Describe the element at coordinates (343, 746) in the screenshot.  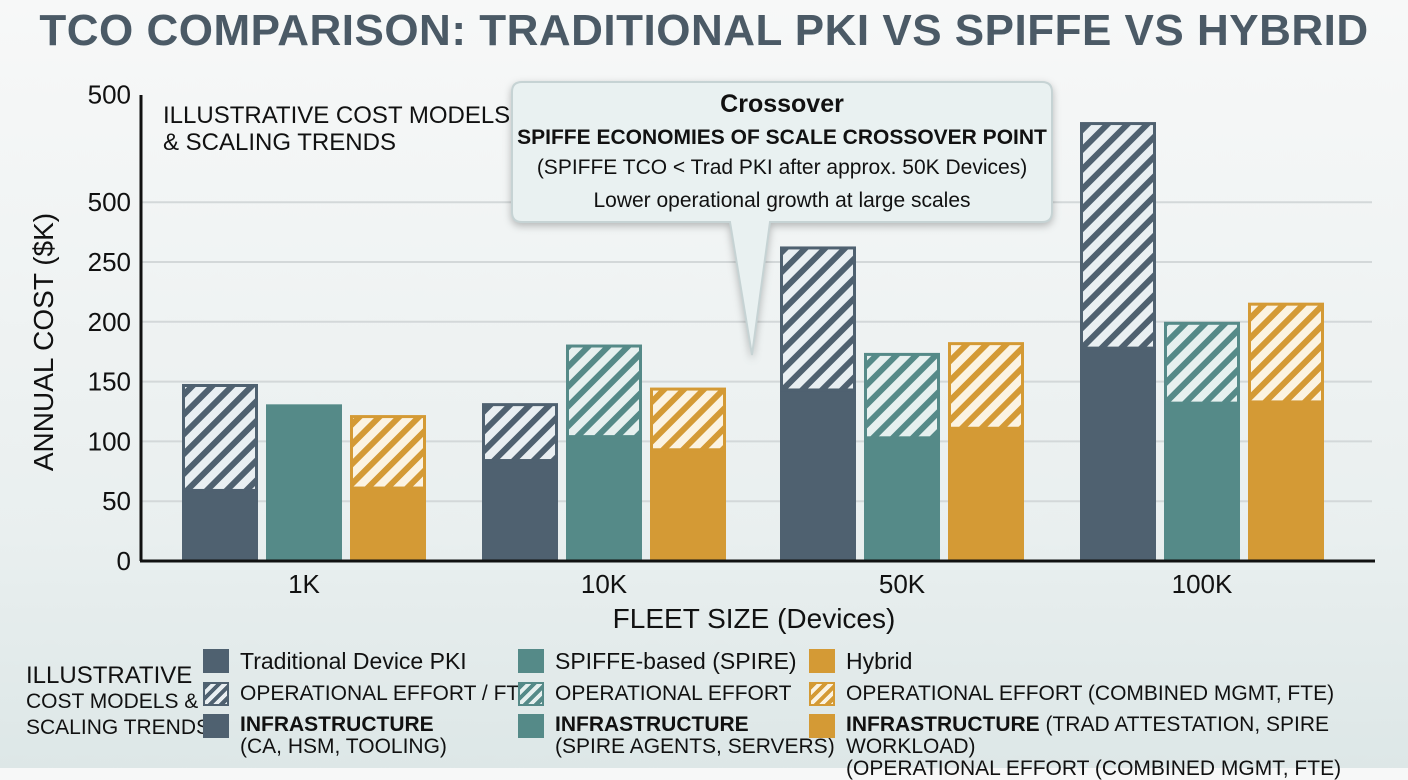
I see `legend-trad-infra-detail: (CA, HSM, TOOLING)` at that location.